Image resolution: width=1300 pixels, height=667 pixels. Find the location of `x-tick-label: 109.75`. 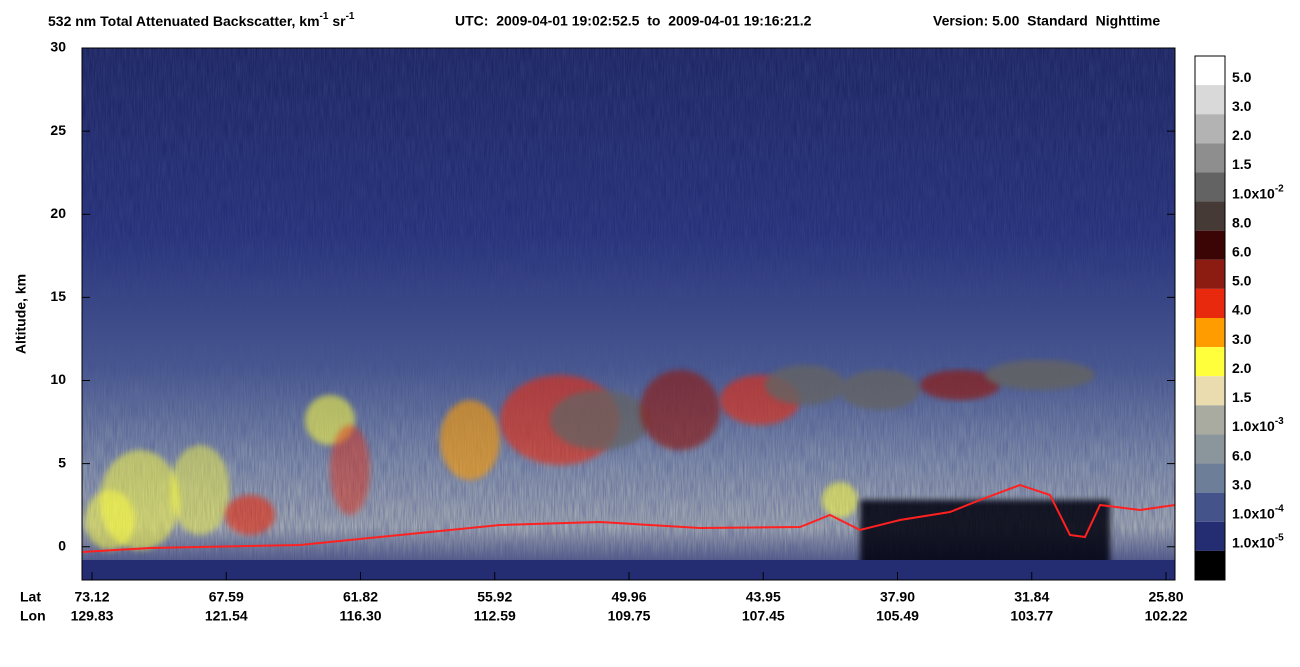

x-tick-label: 109.75 is located at coordinates (629, 616).